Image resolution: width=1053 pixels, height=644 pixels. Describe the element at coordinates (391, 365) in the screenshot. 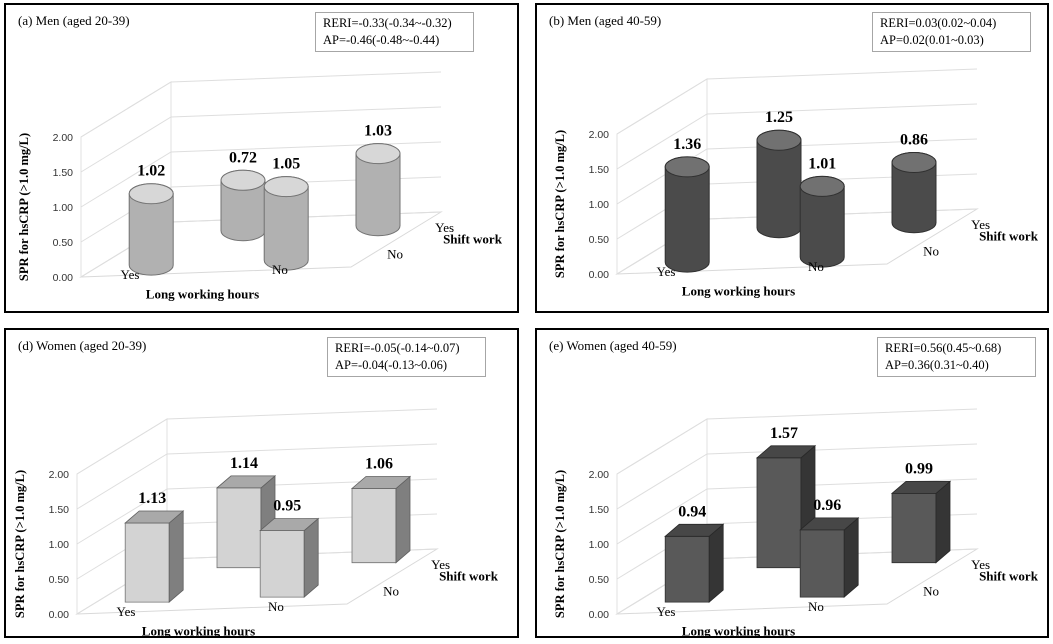

I see `ap-stat: AP=-0.04(-0.13~0.06)` at that location.